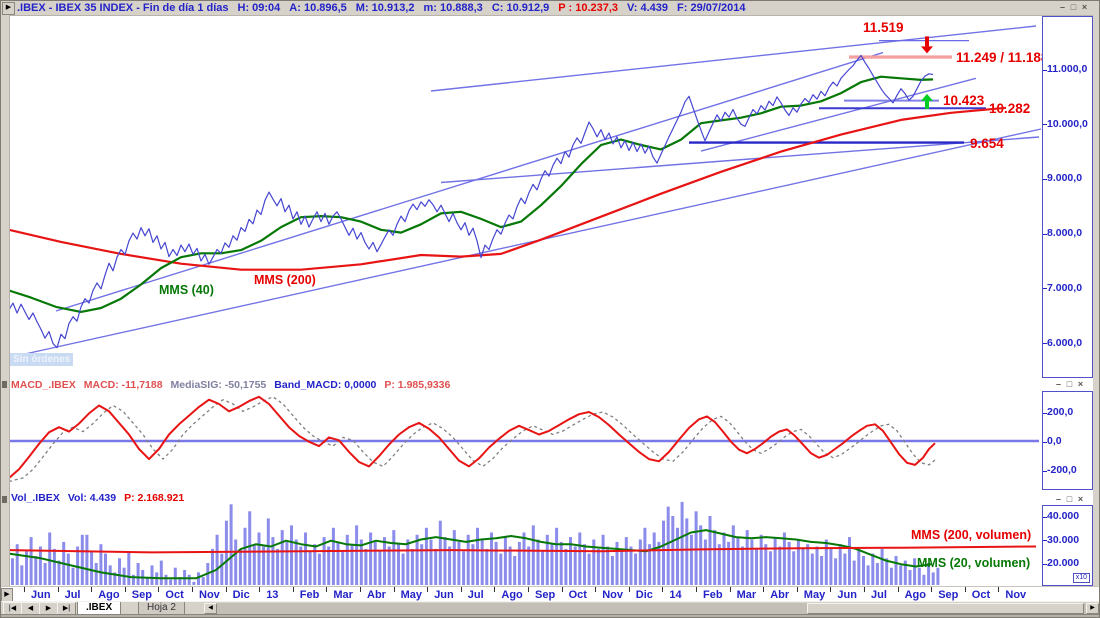  I want to click on volume-mms-label: MMS (200, volumen), so click(971, 535).